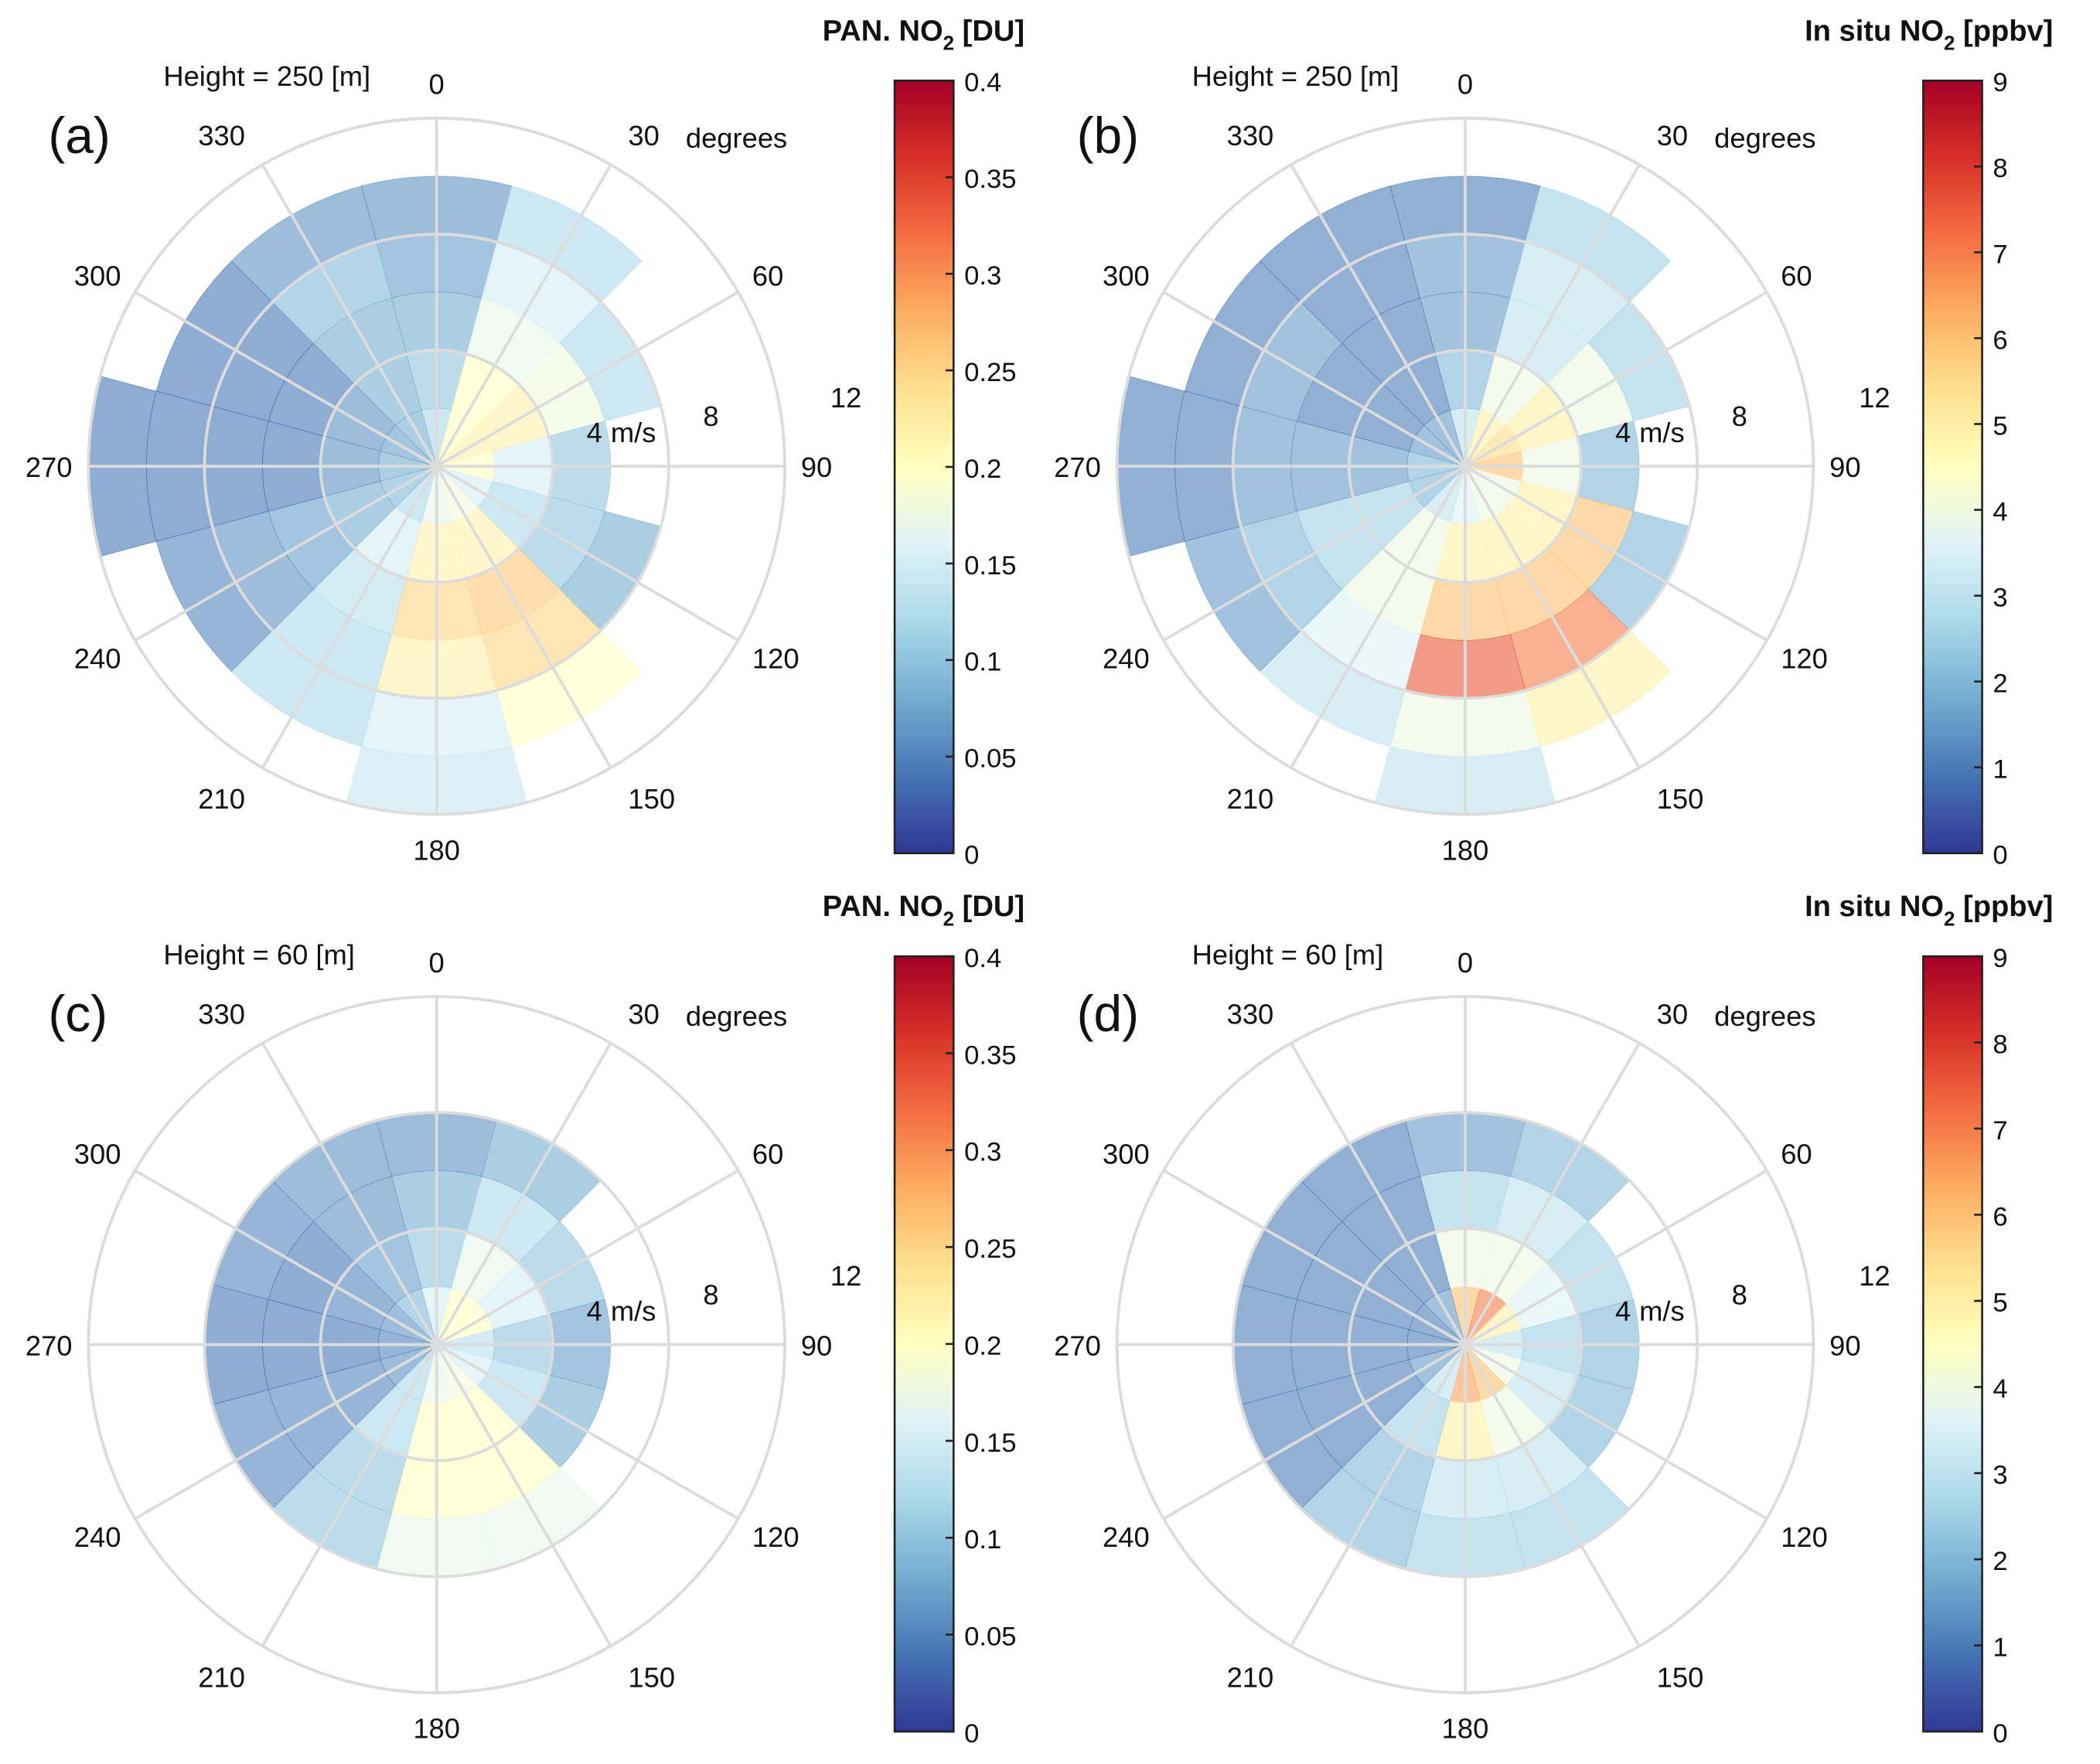 This screenshot has width=2100, height=1764. Describe the element at coordinates (1465, 963) in the screenshot. I see `angle-label: 0` at that location.